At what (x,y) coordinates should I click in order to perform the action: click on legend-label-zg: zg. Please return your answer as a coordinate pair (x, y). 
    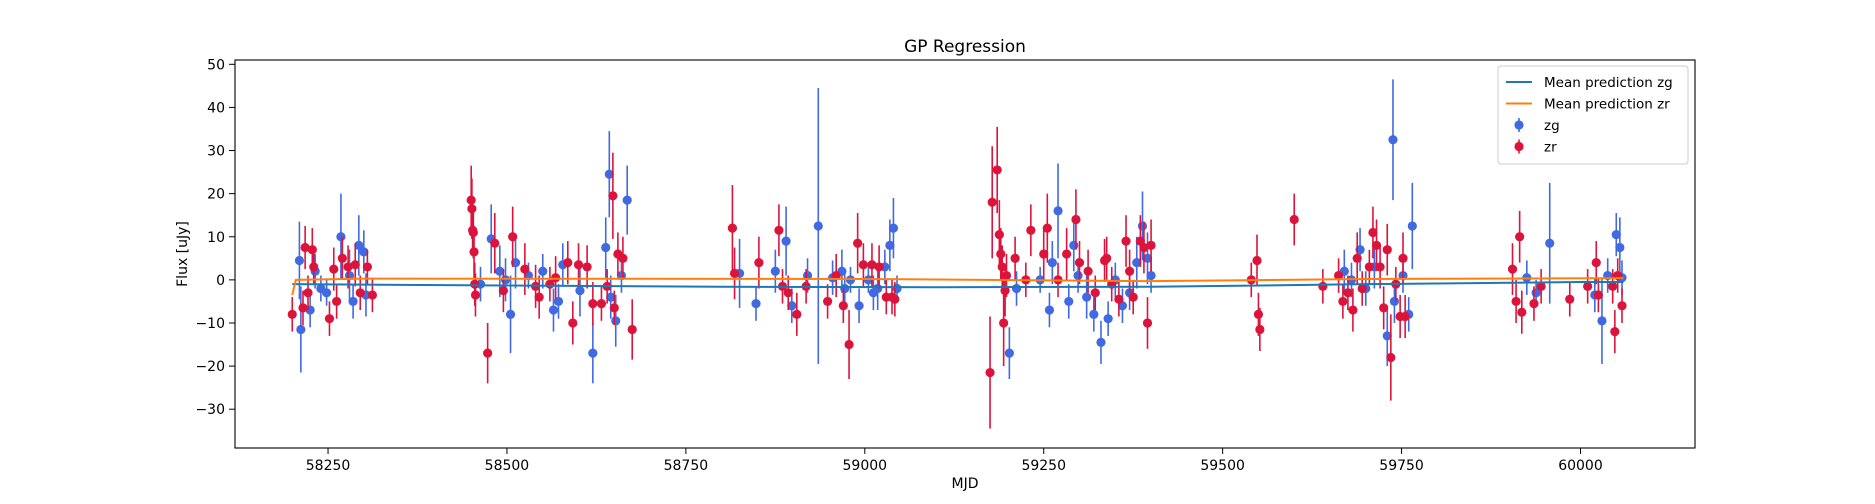
    Looking at the image, I should click on (1552, 126).